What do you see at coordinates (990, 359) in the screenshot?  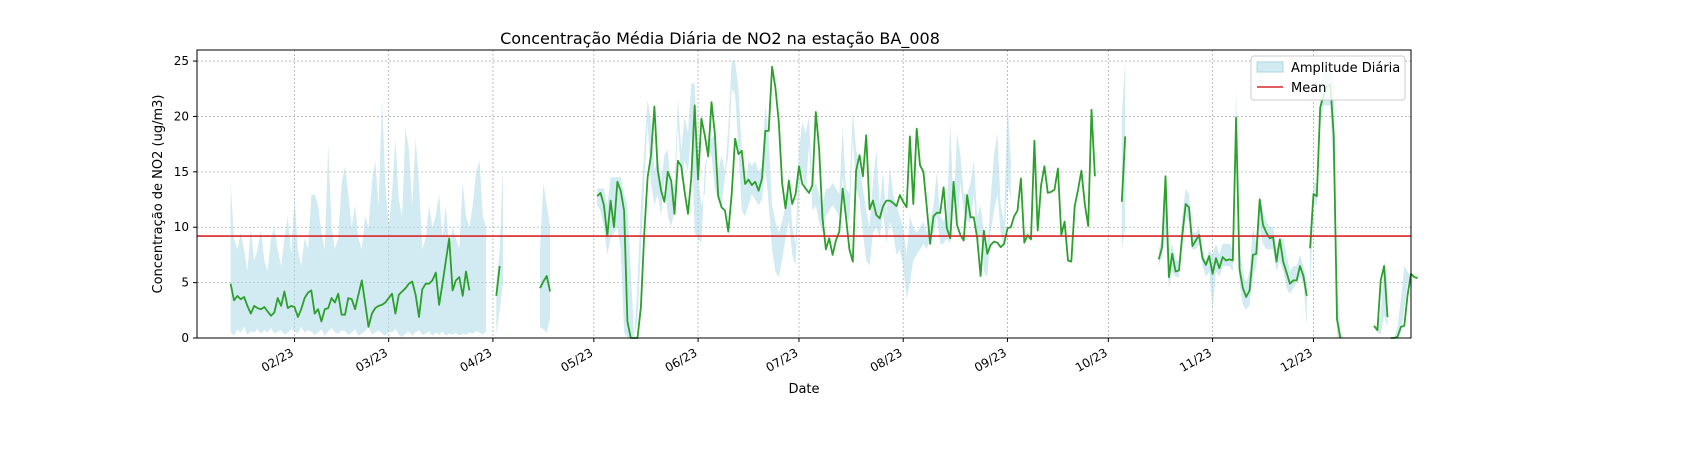 I see `x-tick-label: 09/23` at bounding box center [990, 359].